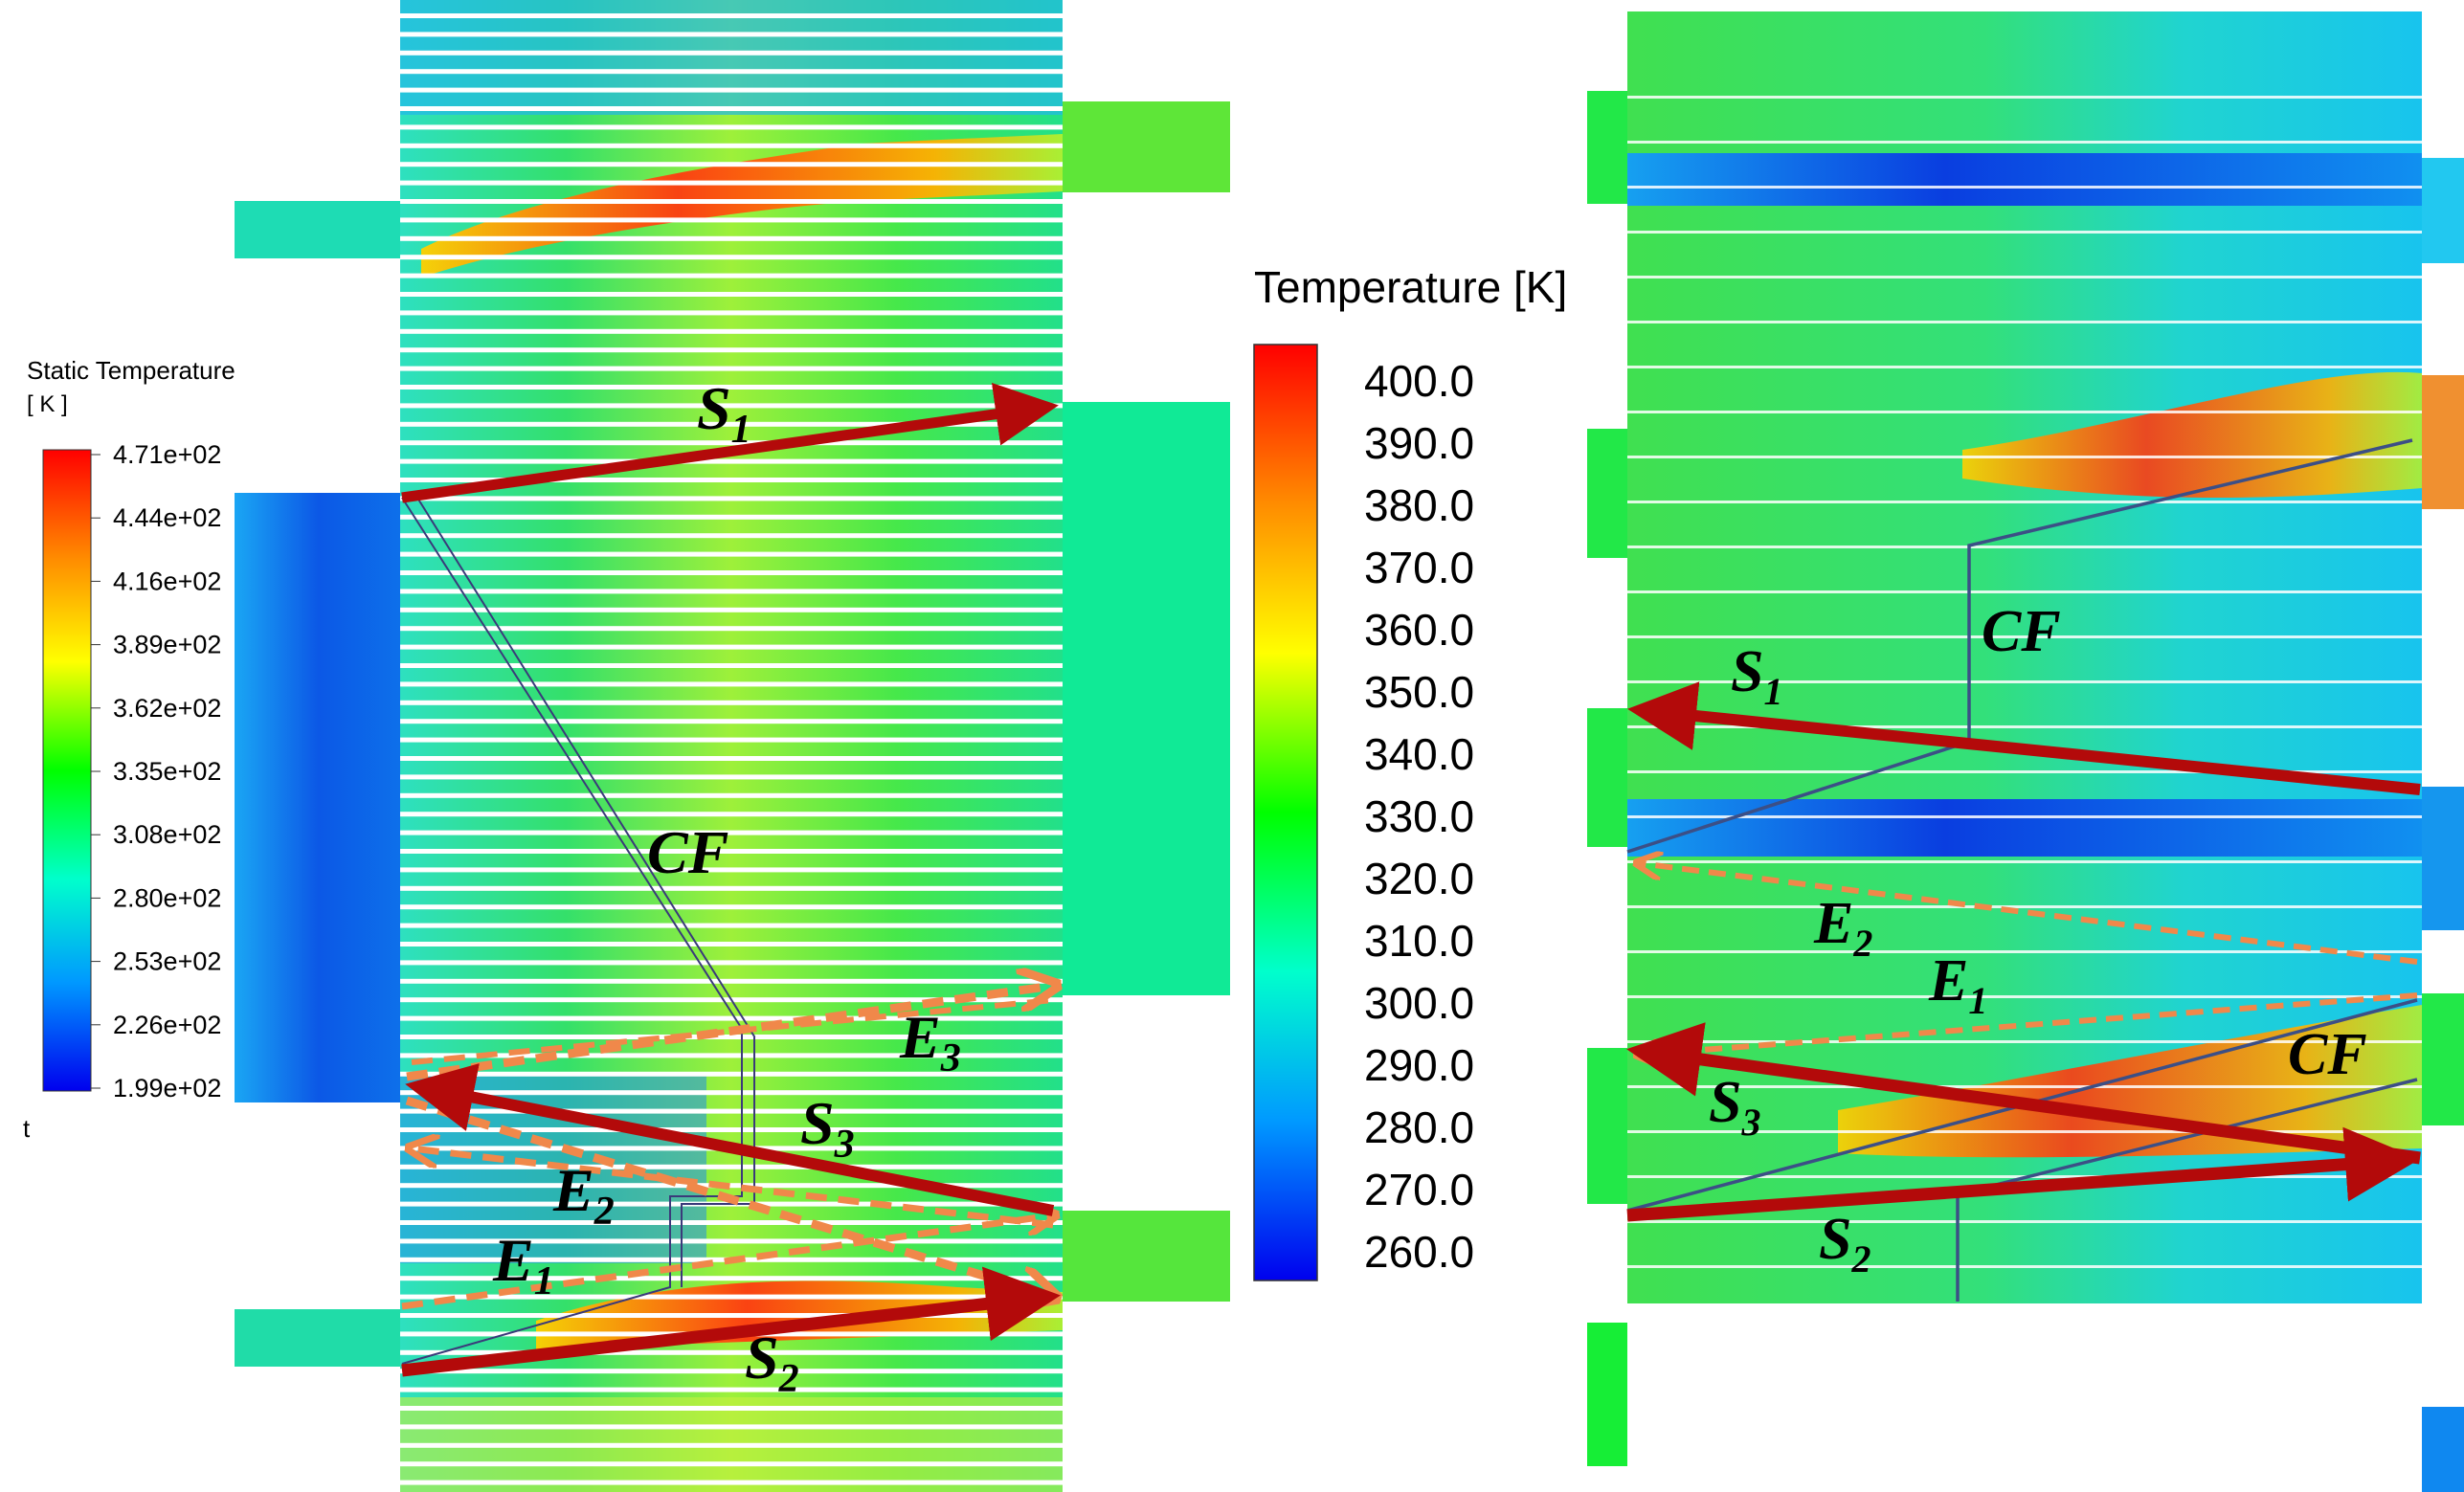  Describe the element at coordinates (167, 897) in the screenshot. I see `left-legend-tick-label: 2.80e+02` at that location.